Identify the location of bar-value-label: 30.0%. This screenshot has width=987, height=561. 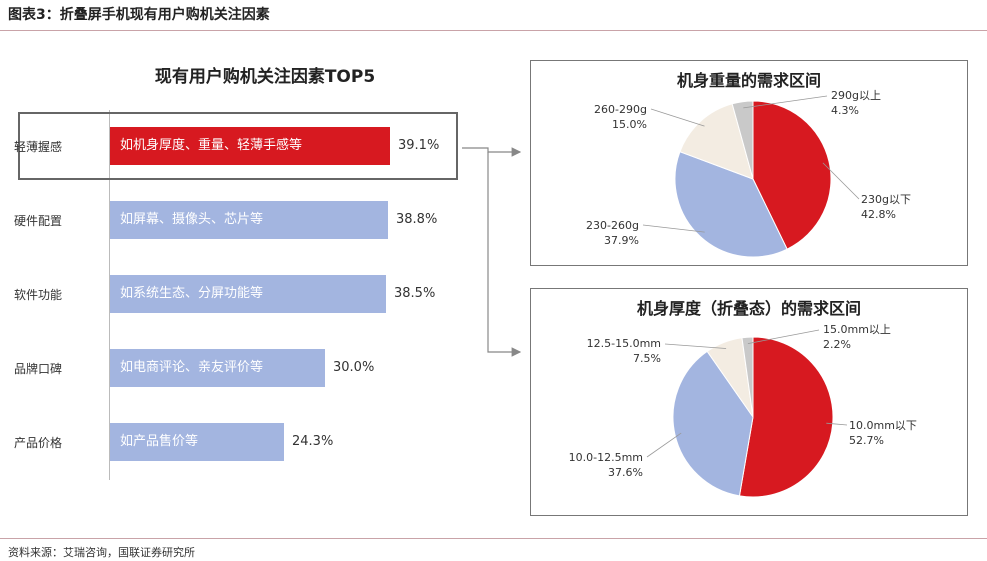
(354, 367).